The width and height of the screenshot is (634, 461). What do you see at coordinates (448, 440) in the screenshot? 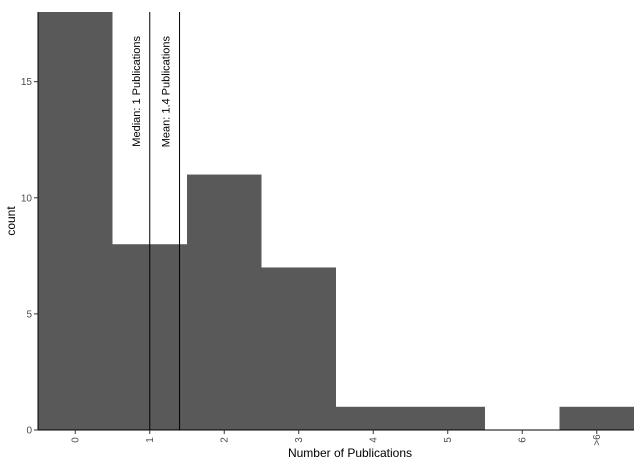
I see `x-tick-label: 5` at bounding box center [448, 440].